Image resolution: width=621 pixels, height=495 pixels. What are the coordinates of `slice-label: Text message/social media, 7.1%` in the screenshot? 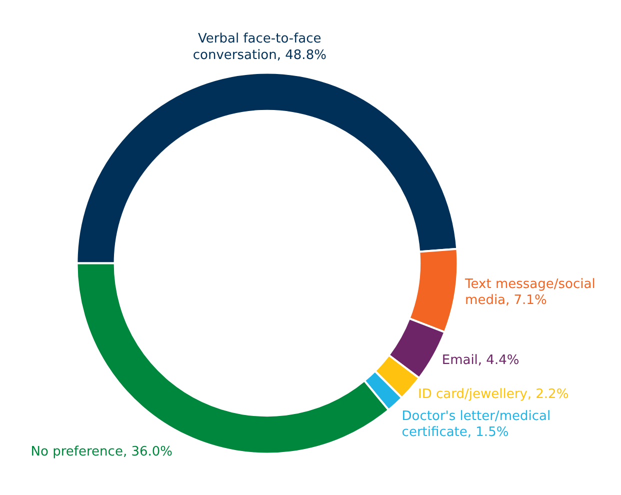 It's located at (530, 292).